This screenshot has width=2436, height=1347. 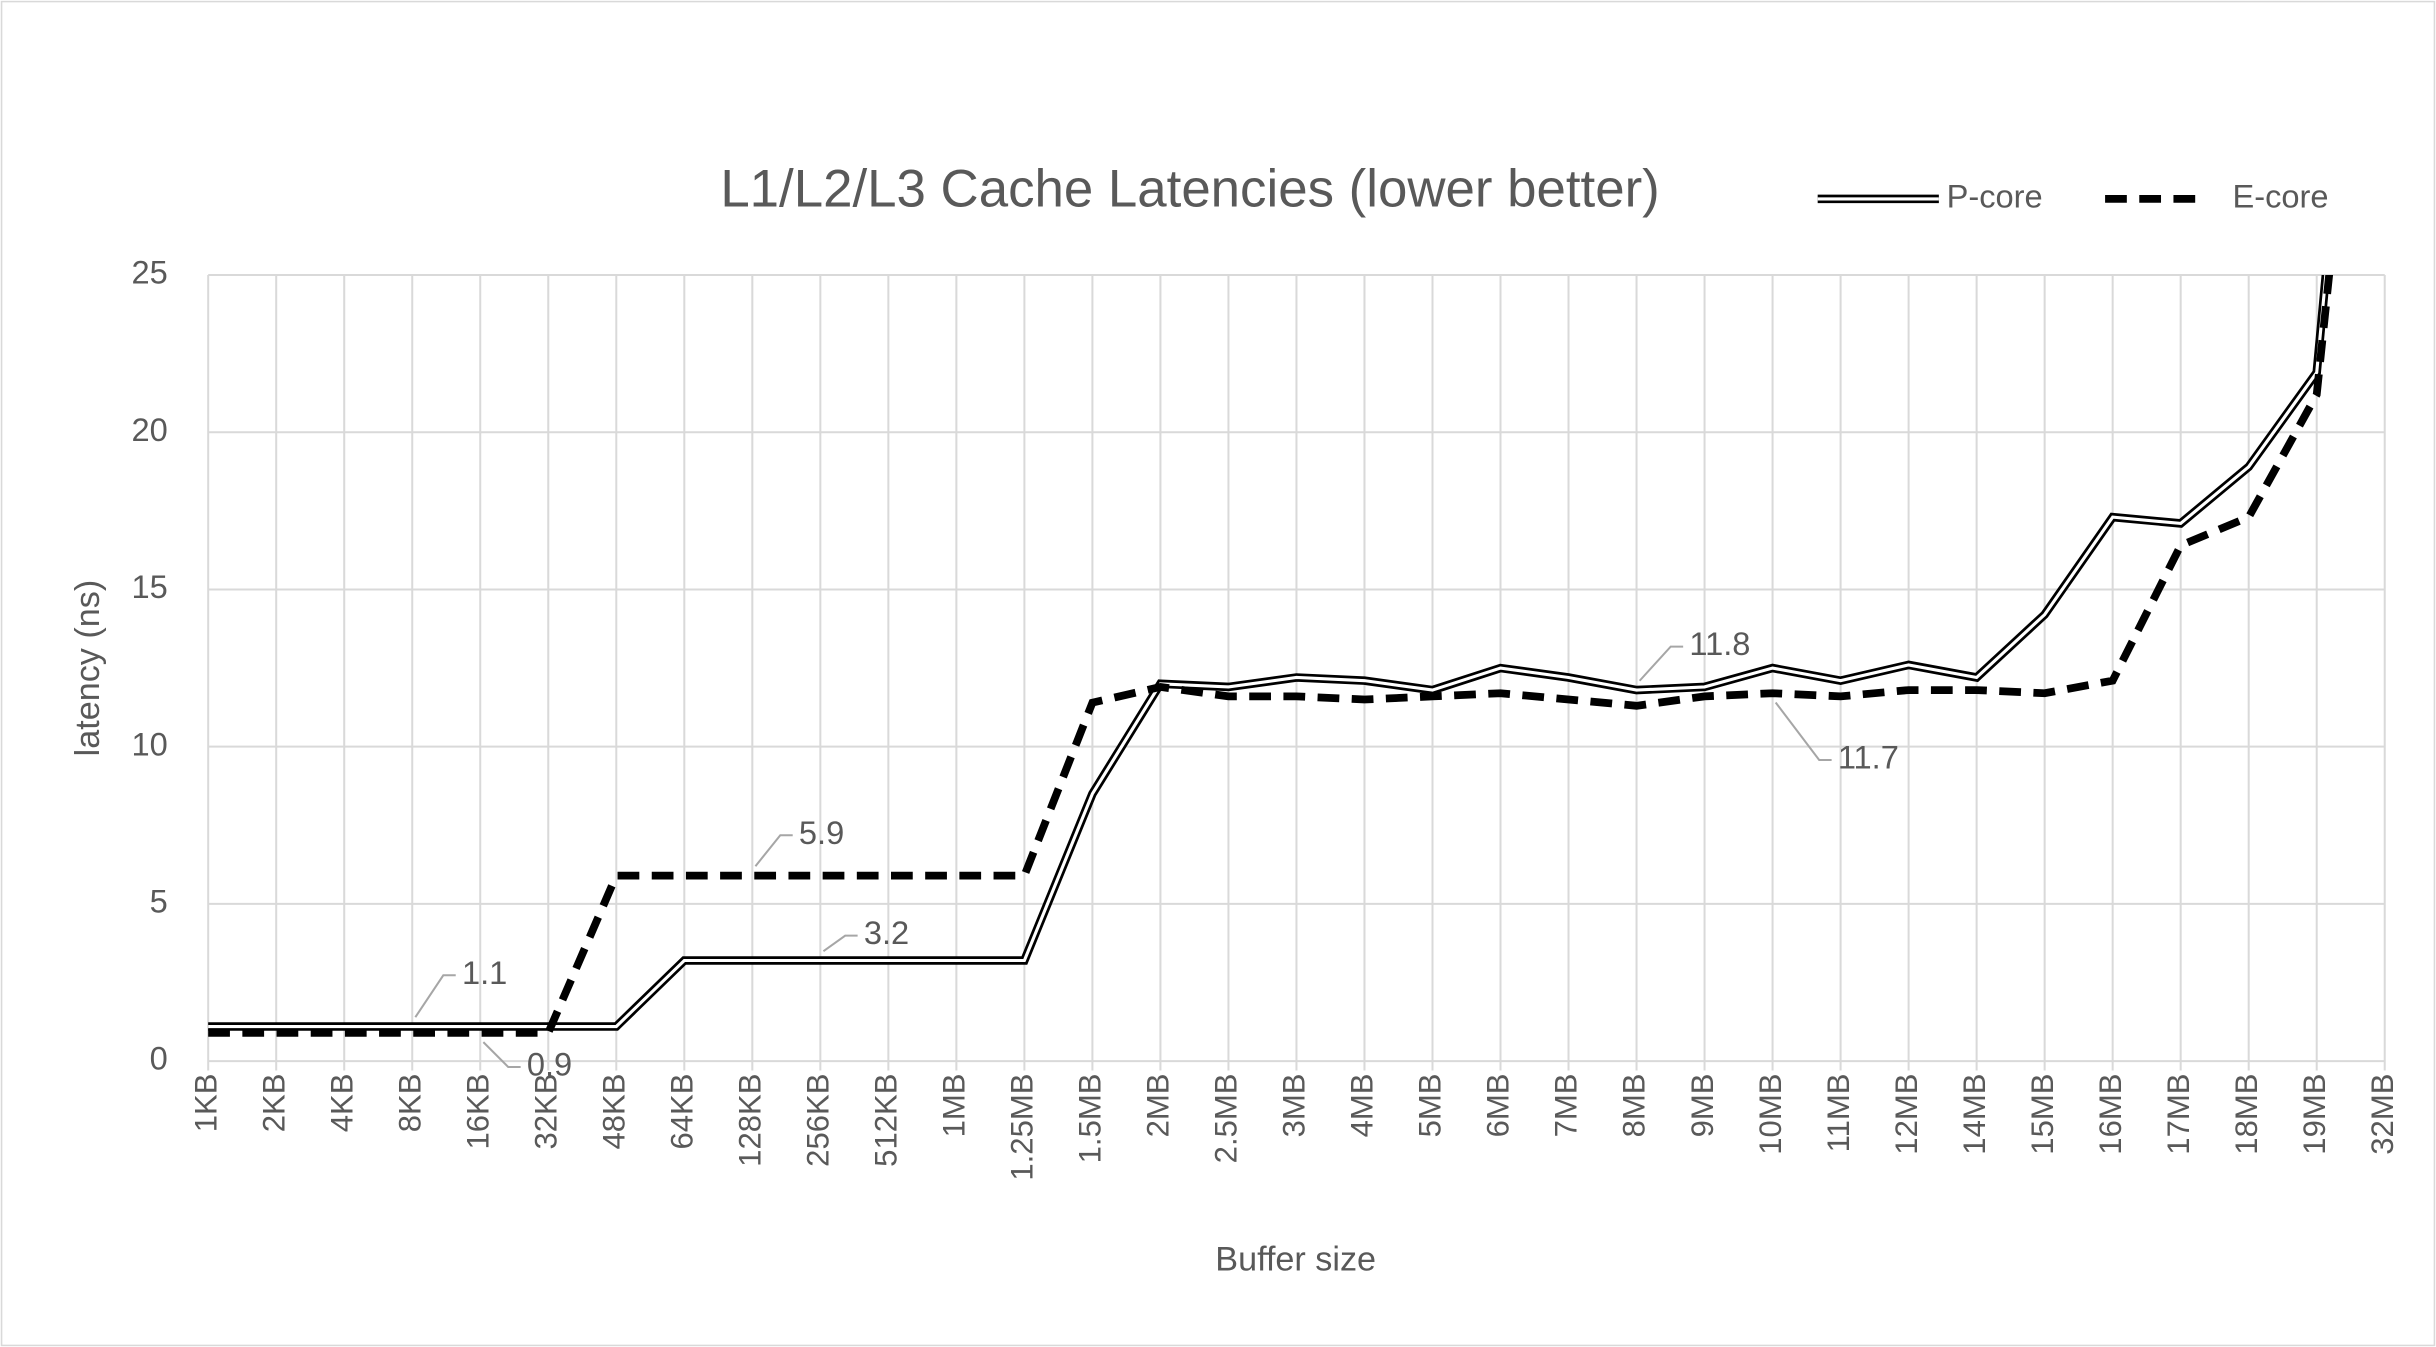 I want to click on x-tick-label: 8KB, so click(x=409, y=1103).